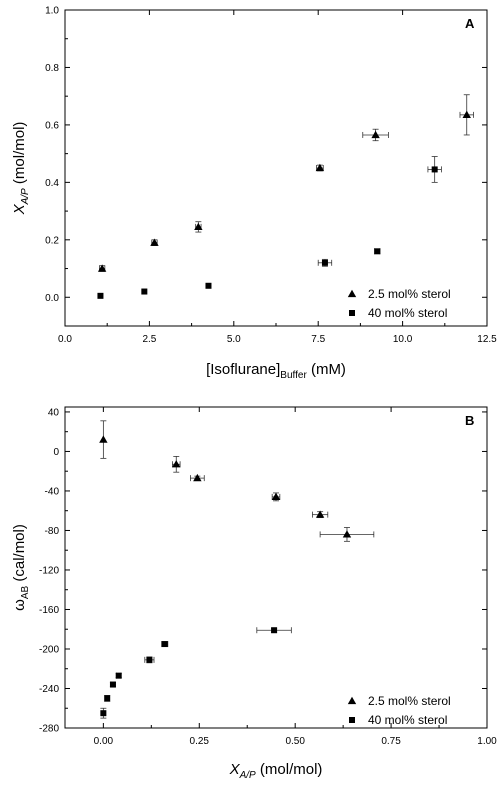  What do you see at coordinates (293, 375) in the screenshot?
I see `x-axis-title-sub: Buffer` at bounding box center [293, 375].